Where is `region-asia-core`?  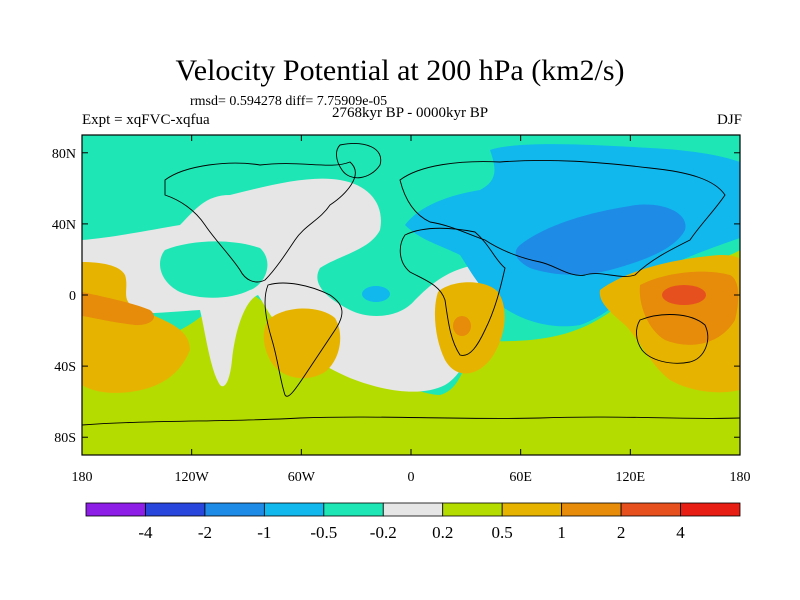
region-asia-core is located at coordinates (600, 239).